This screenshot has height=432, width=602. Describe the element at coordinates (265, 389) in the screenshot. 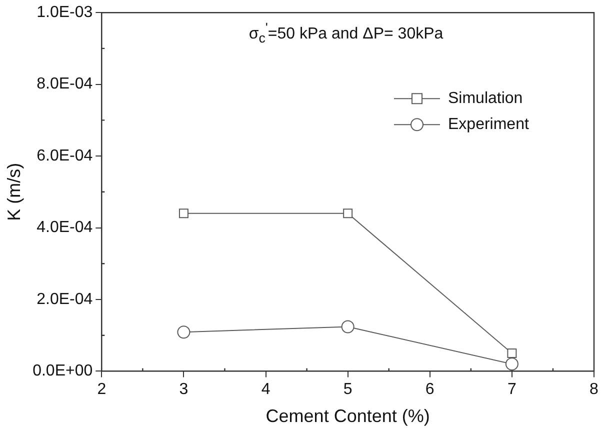

I see `x-tick-label: 4` at that location.